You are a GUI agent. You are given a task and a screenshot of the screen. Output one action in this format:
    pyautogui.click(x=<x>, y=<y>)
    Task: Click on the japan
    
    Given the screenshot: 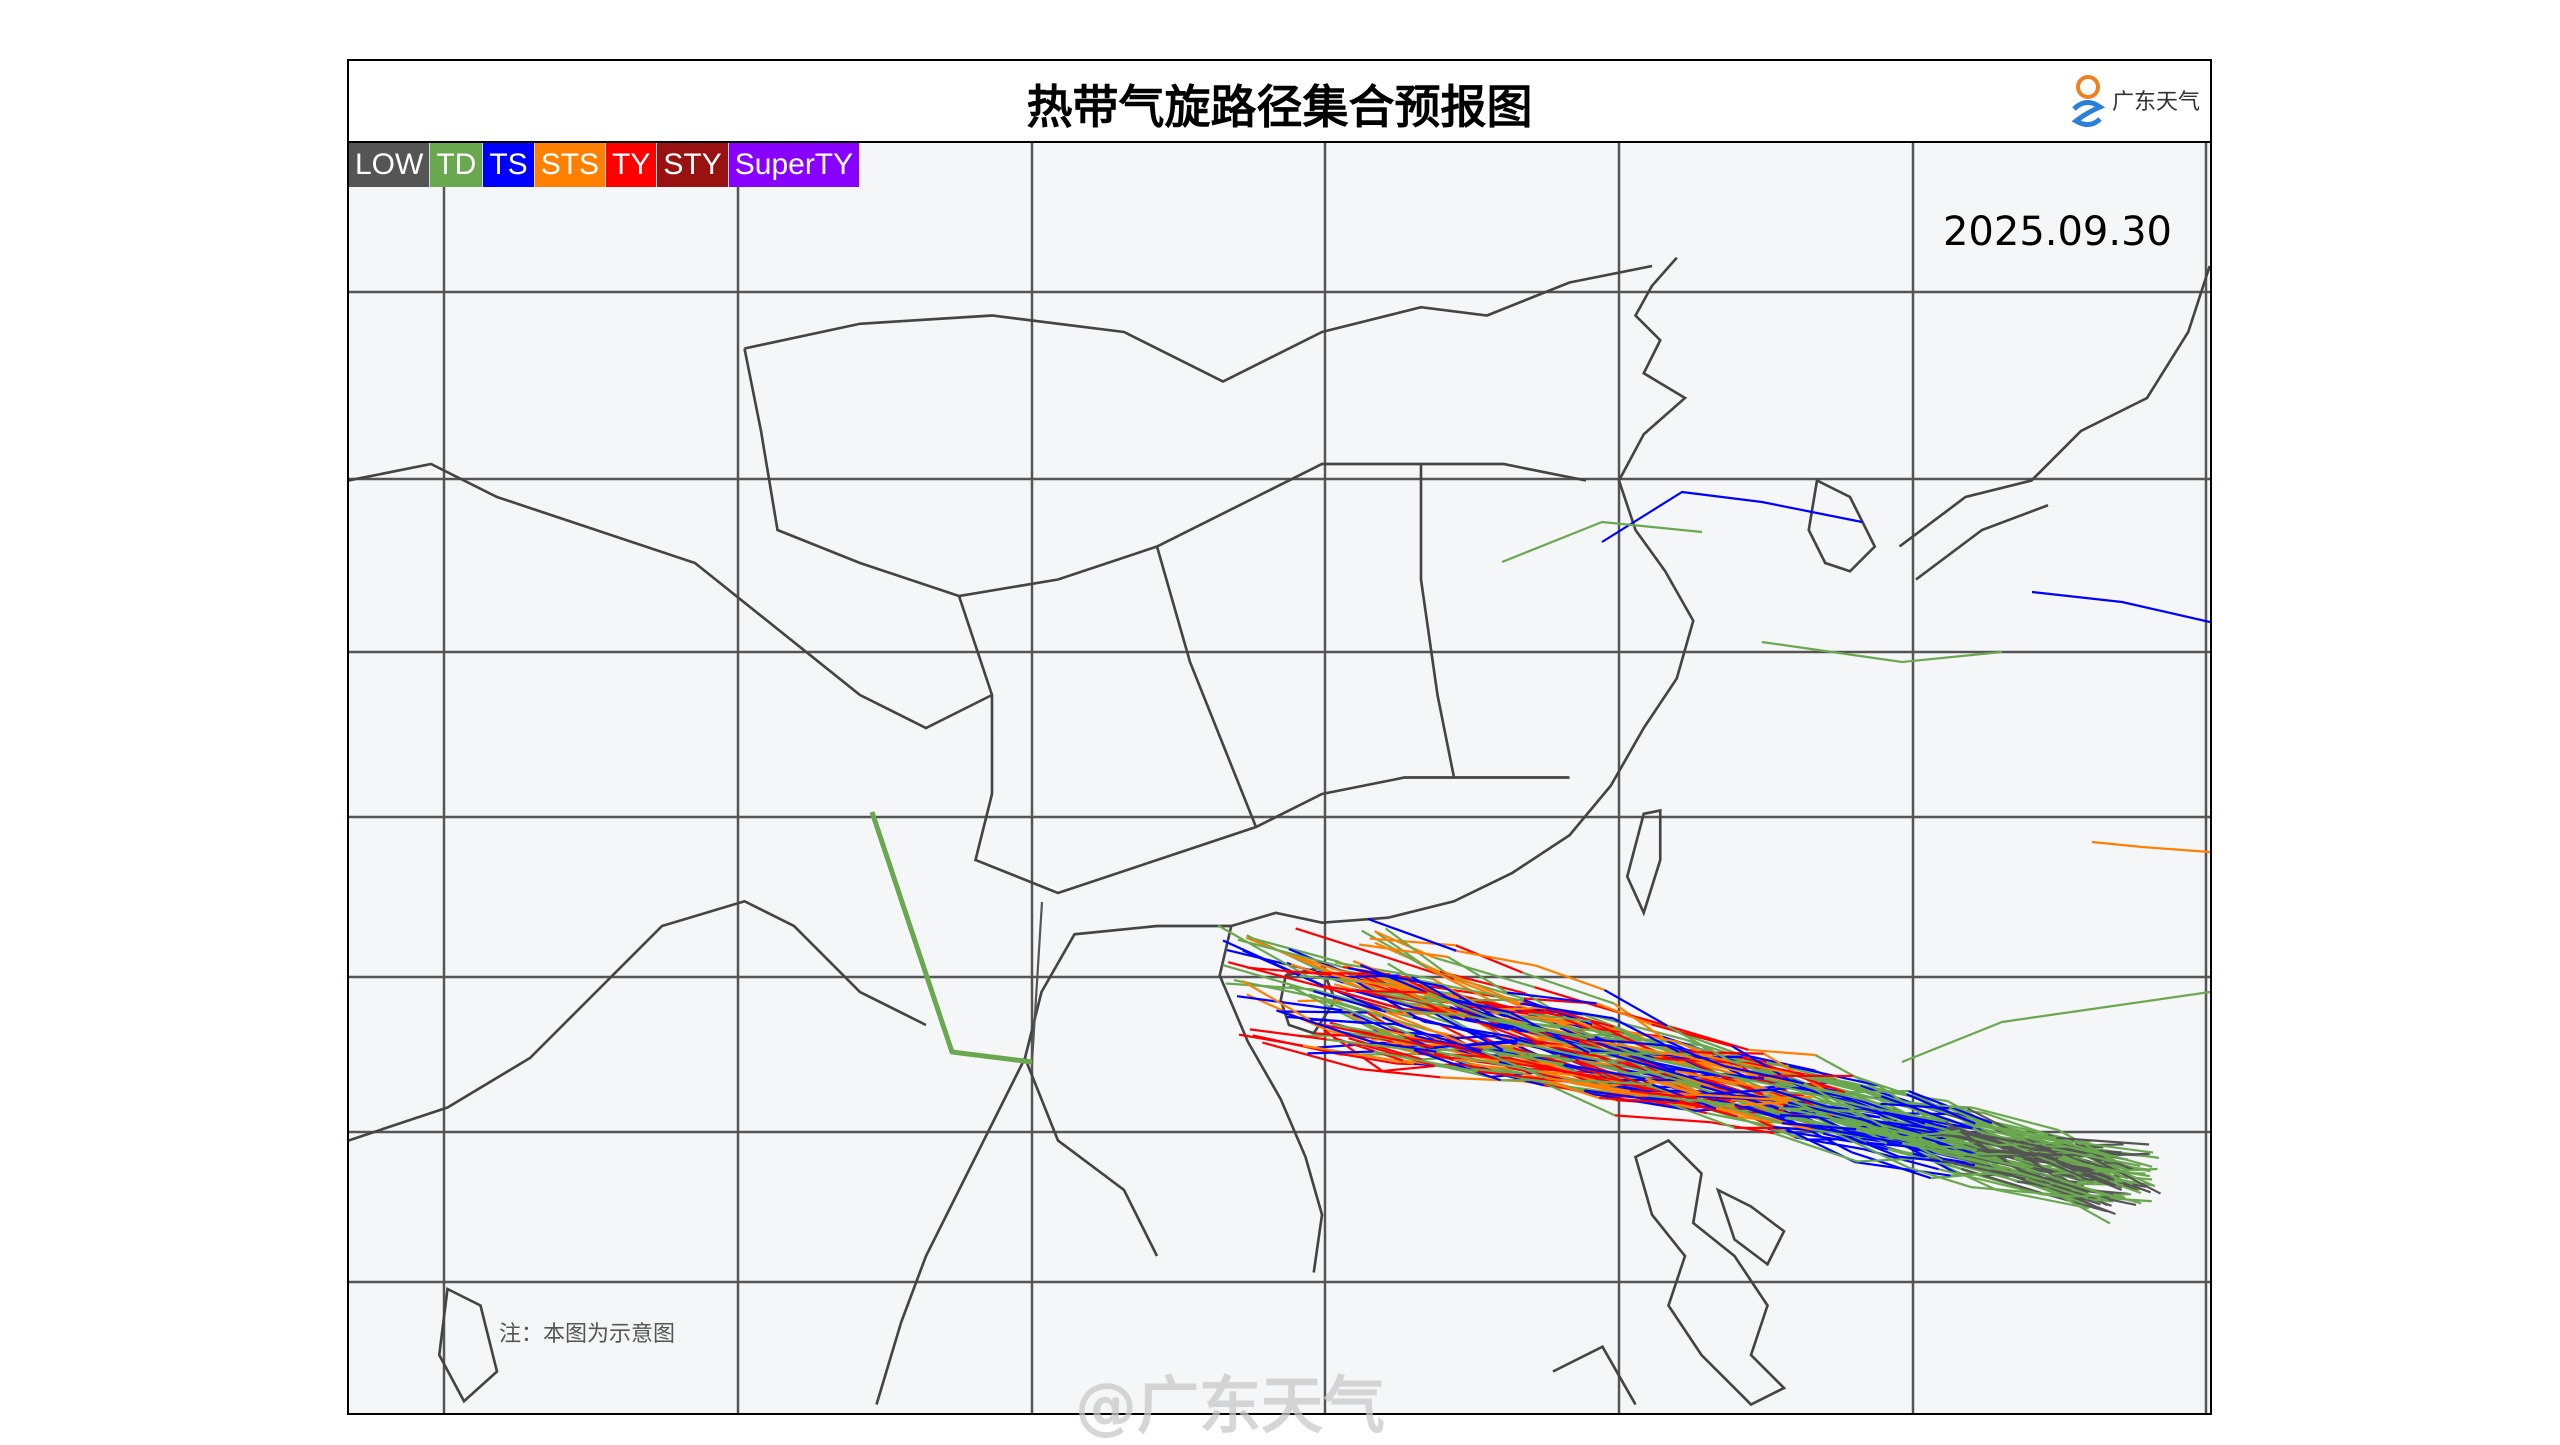 What is the action you would take?
    pyautogui.click(x=2055, y=423)
    